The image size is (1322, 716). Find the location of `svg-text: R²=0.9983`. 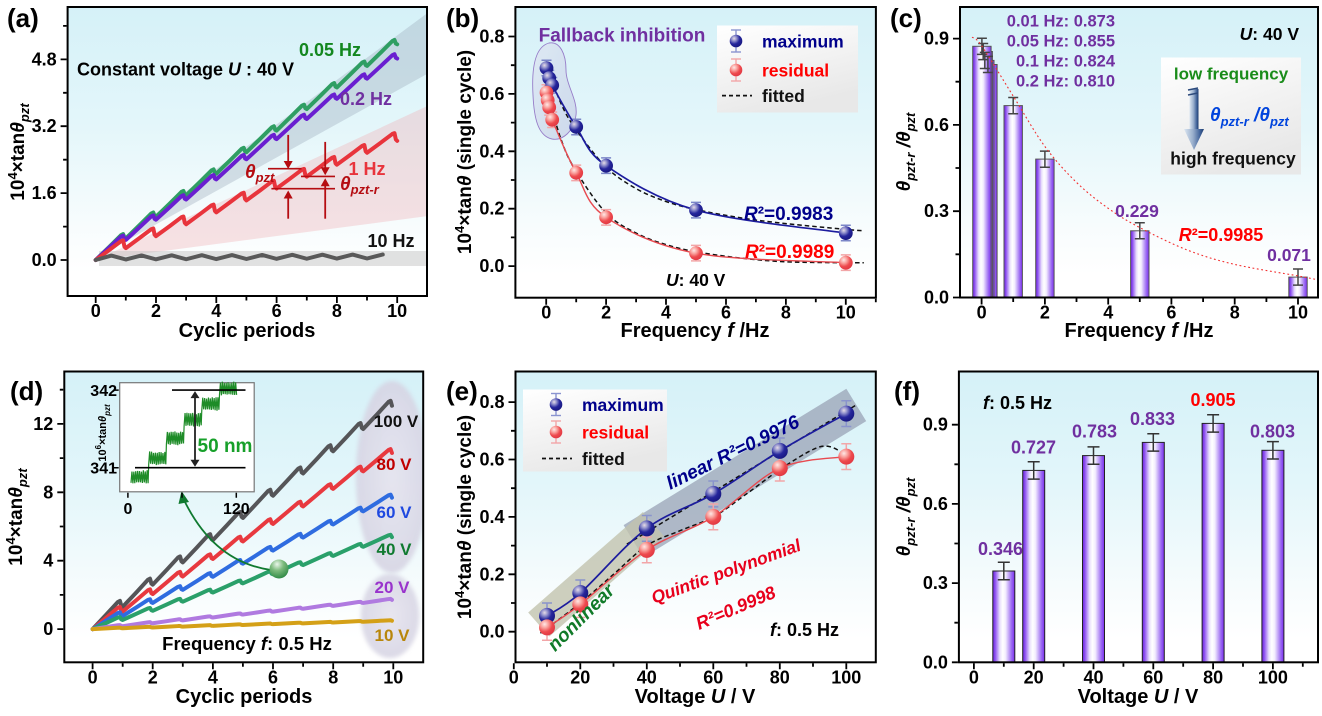

svg-text: R²=0.9983 is located at coordinates (788, 214).